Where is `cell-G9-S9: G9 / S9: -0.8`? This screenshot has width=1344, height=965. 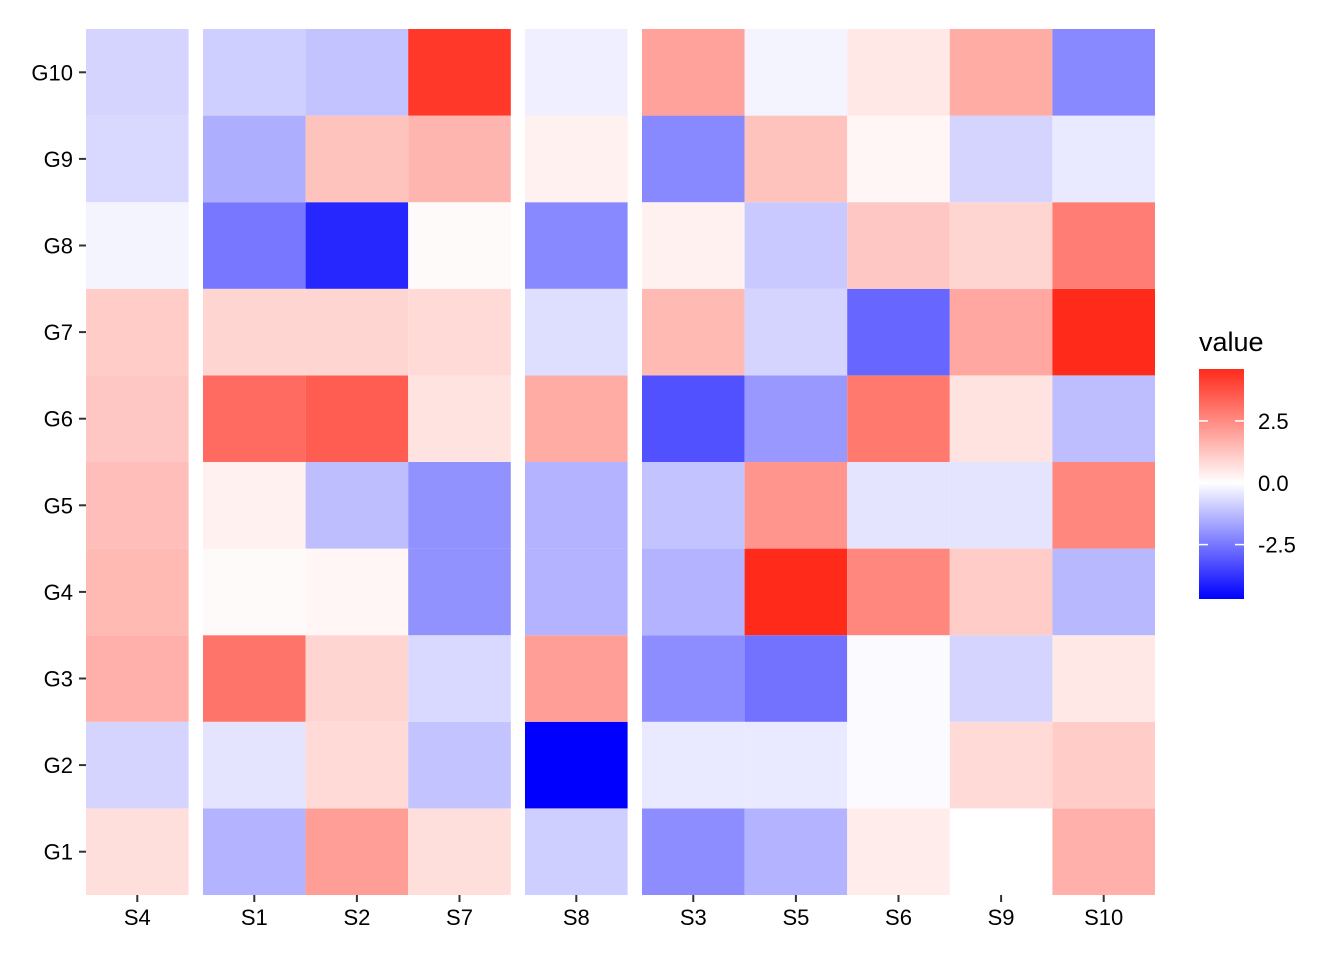
cell-G9-S9: G9 / S9: -0.8 is located at coordinates (1001, 159).